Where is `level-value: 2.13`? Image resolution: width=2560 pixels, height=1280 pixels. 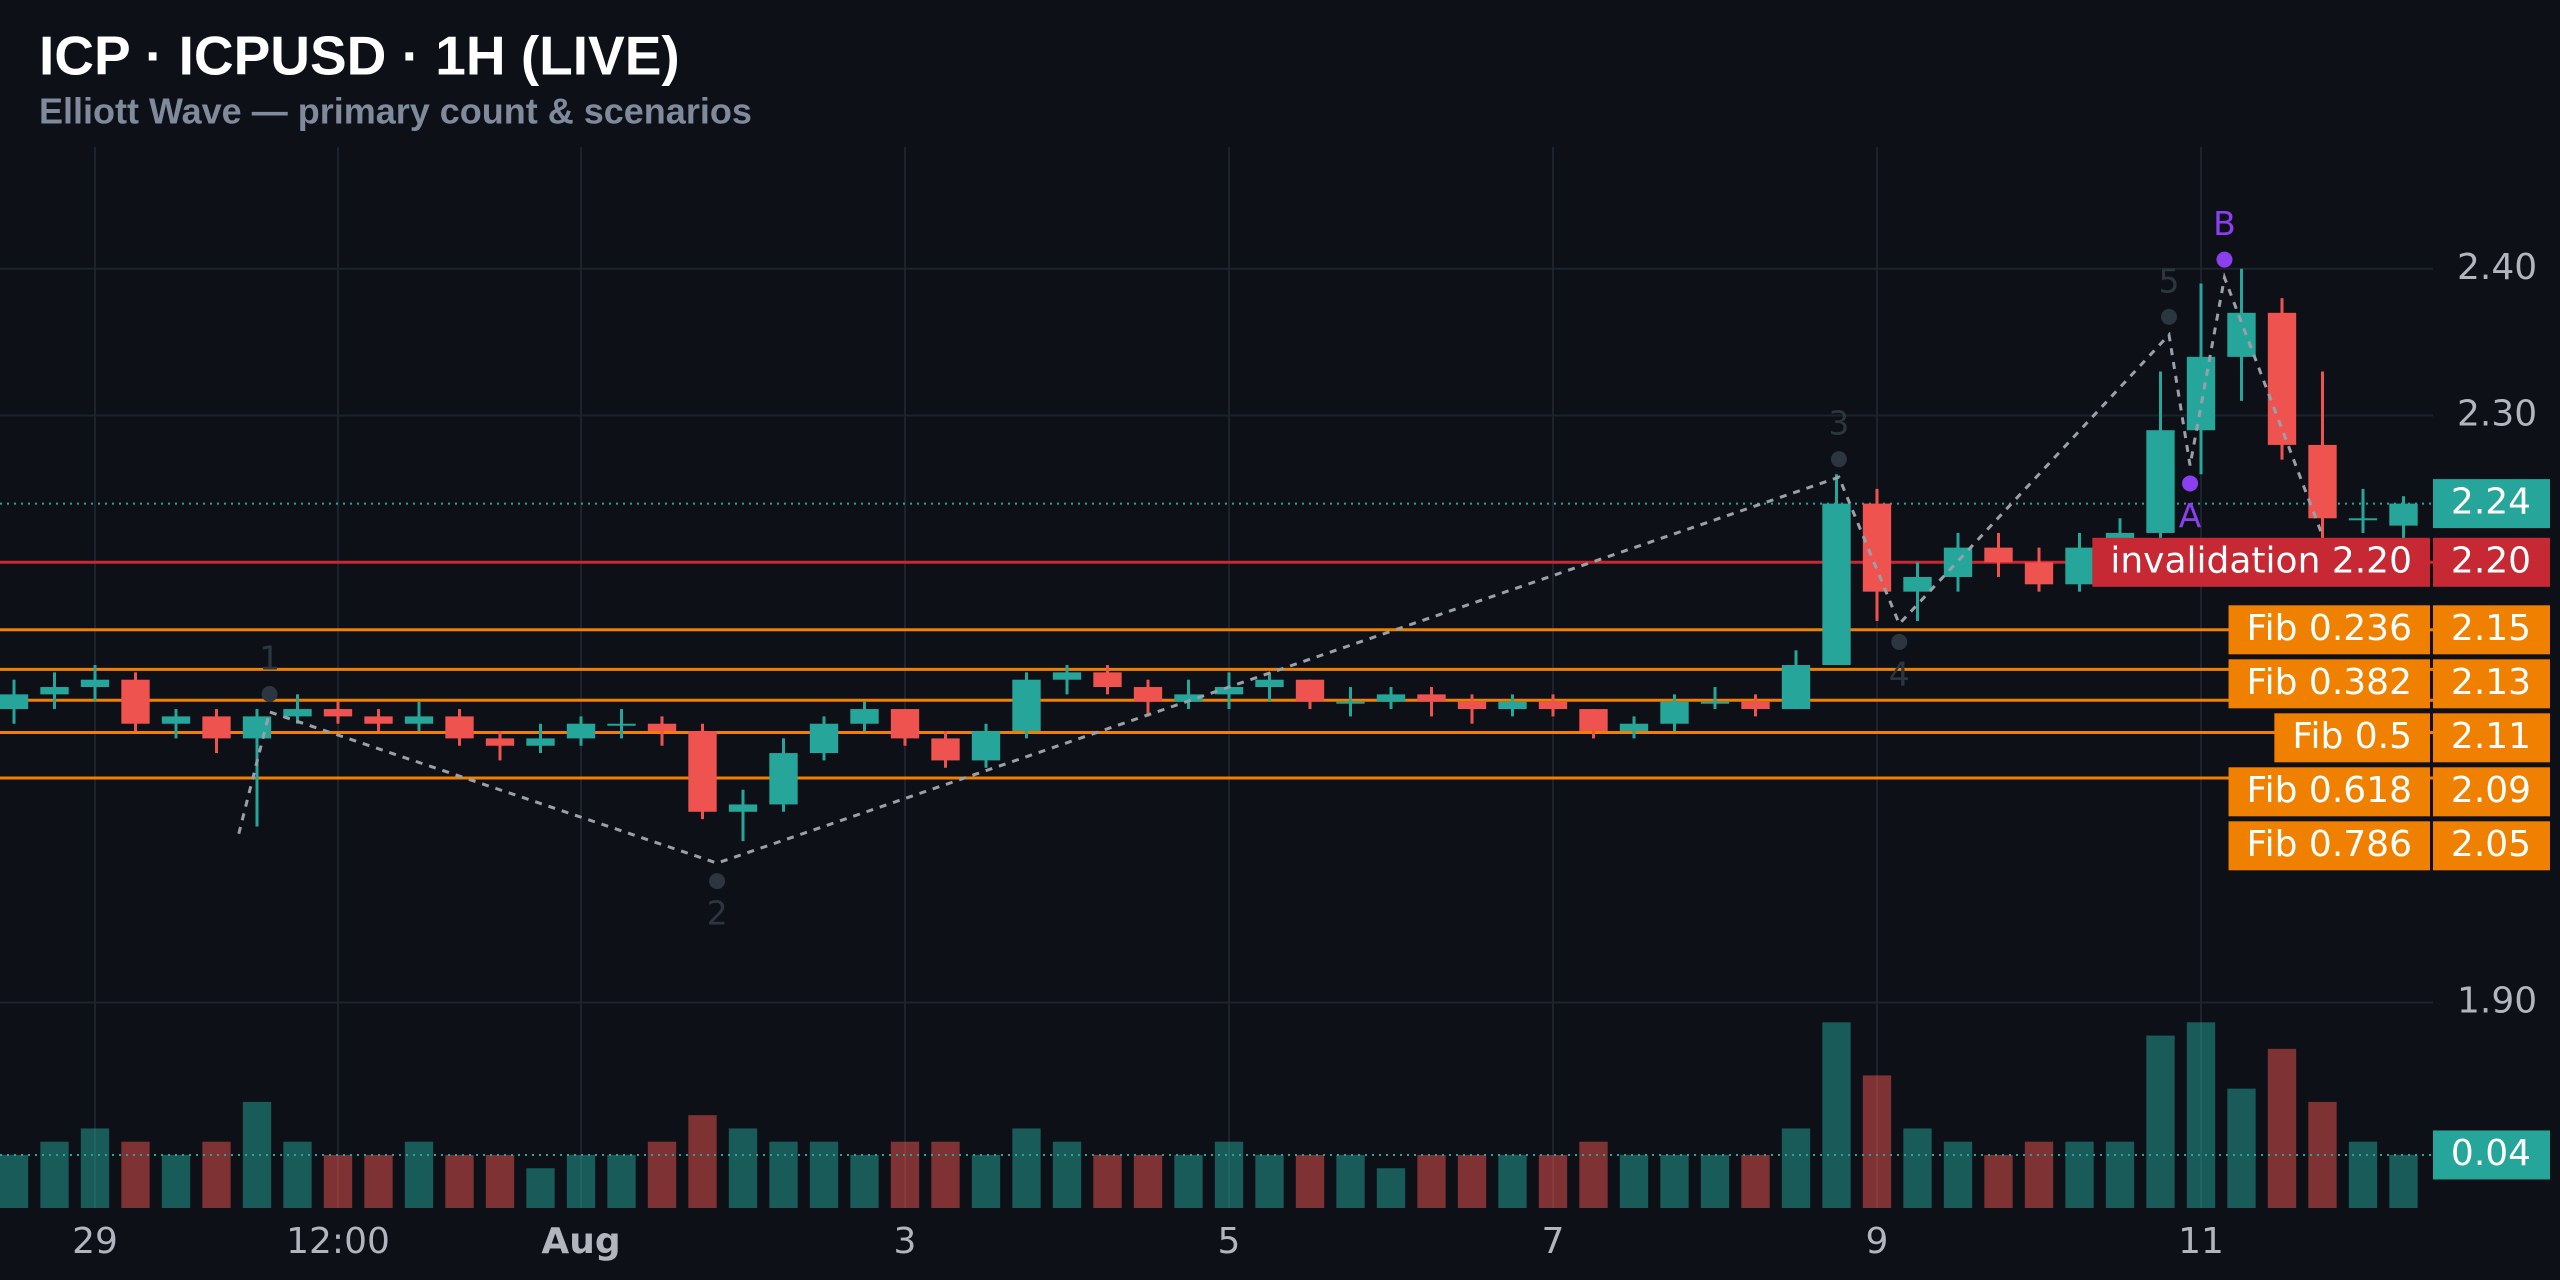
level-value: 2.13 is located at coordinates (2491, 682).